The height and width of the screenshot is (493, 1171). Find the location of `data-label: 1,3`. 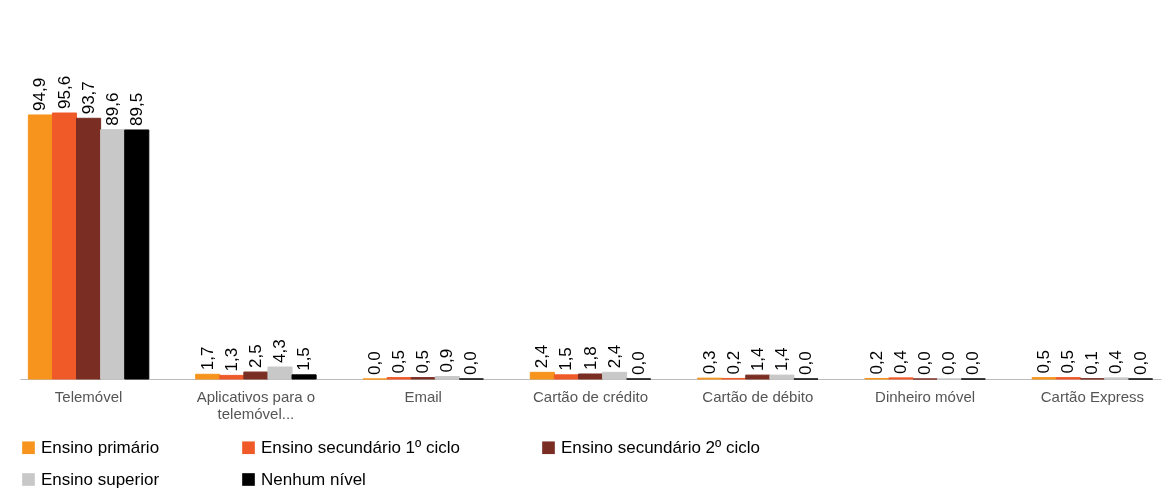

data-label: 1,3 is located at coordinates (231, 359).